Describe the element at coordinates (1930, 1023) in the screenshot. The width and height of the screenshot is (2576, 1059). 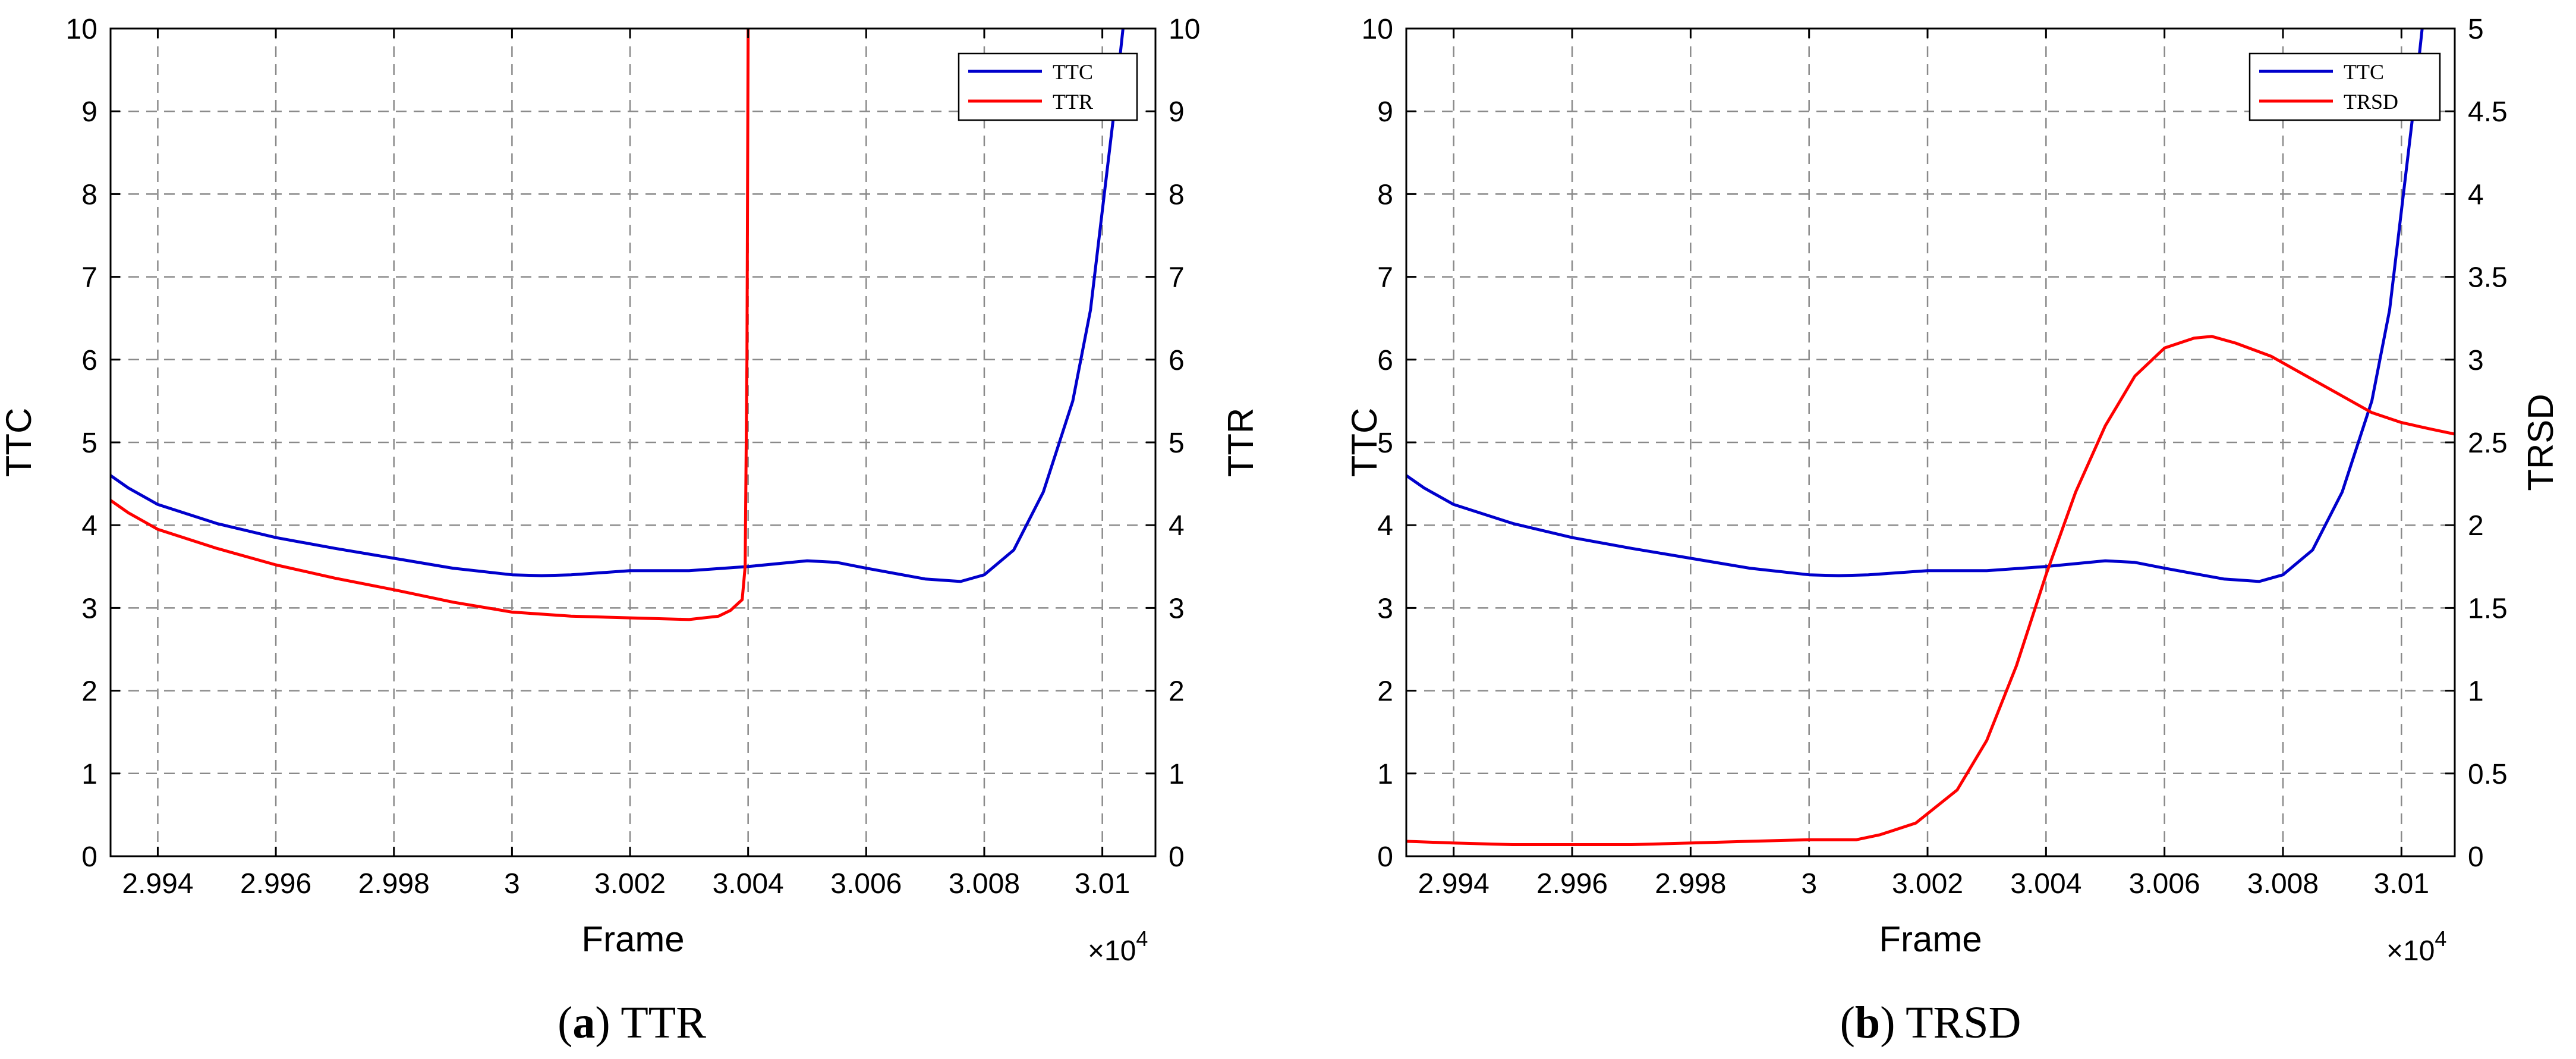
I see `caption: (b) TRSD` at that location.